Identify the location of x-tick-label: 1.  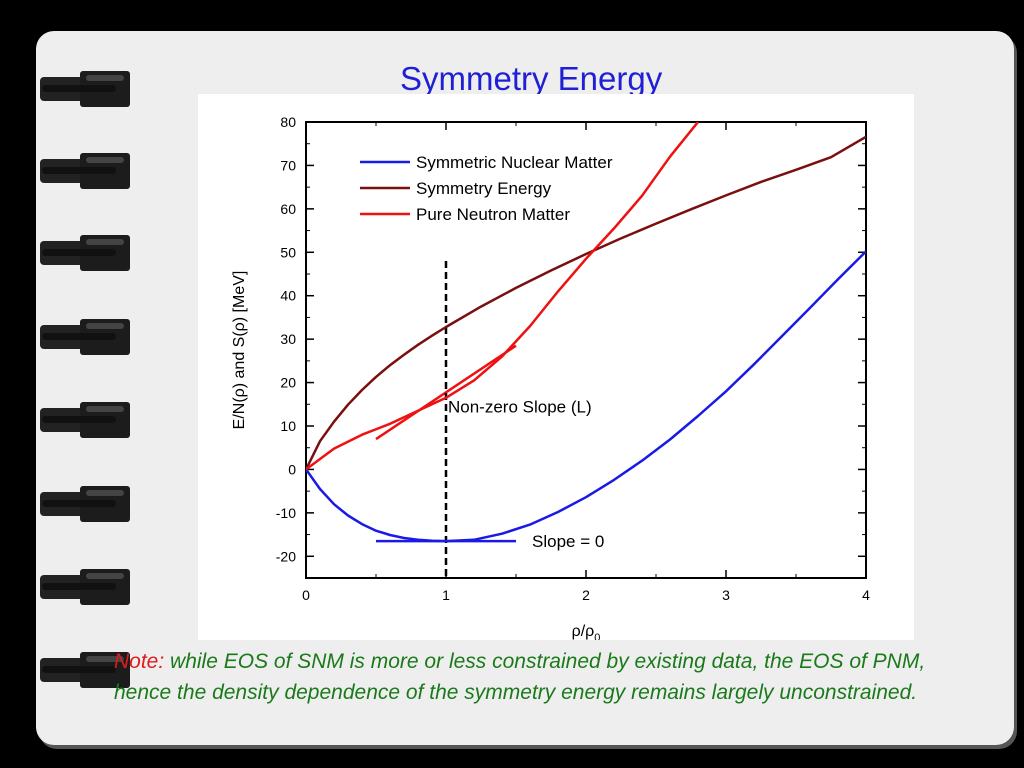
(446, 595).